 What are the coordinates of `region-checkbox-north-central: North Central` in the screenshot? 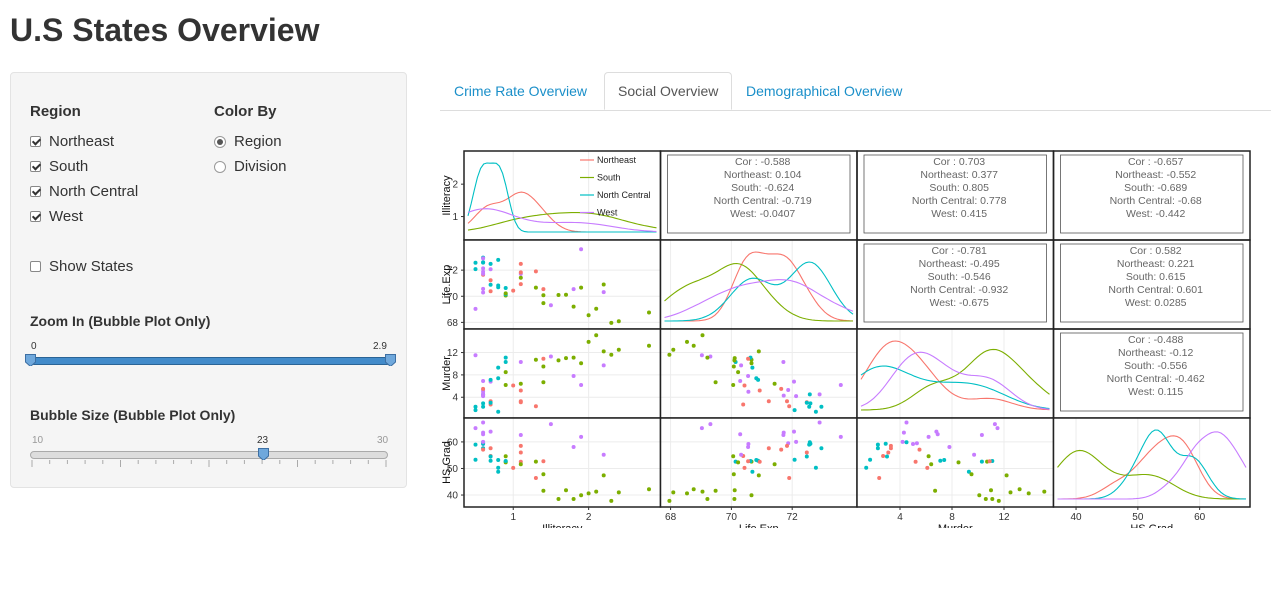 It's located at (84, 191).